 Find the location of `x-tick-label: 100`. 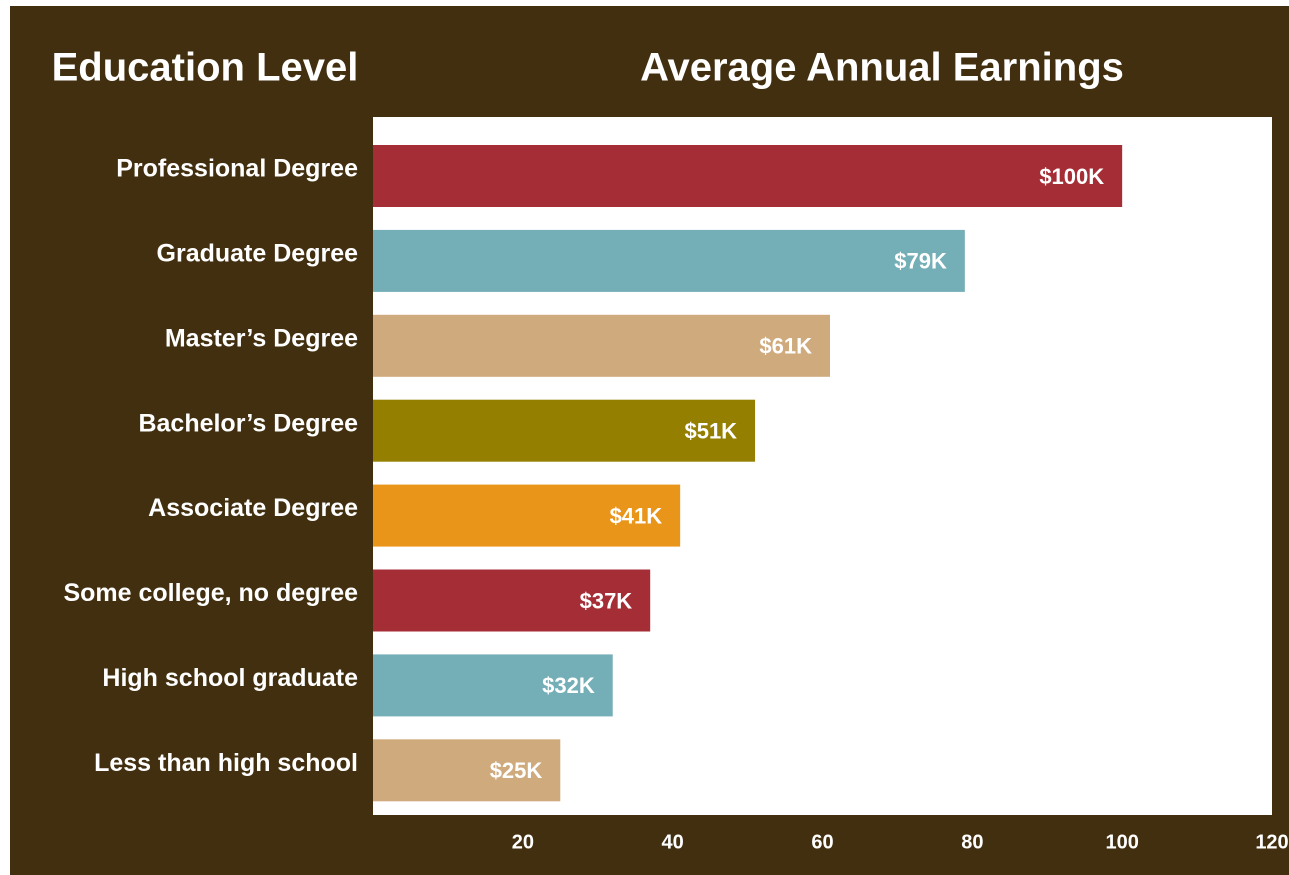

x-tick-label: 100 is located at coordinates (1121, 842).